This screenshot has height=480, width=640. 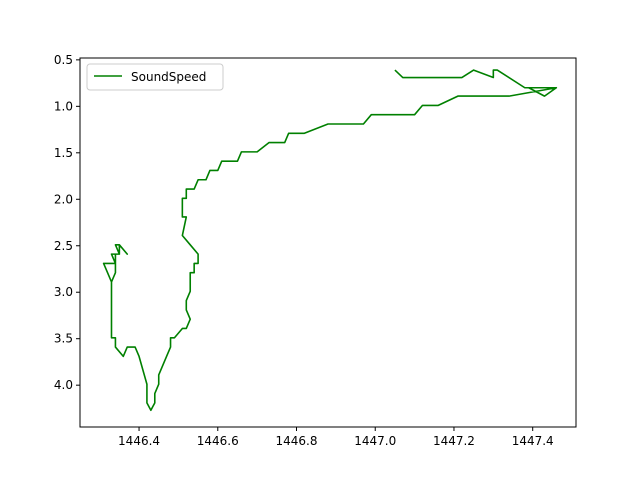 I want to click on x-tick-label: 1446.4, so click(x=139, y=441).